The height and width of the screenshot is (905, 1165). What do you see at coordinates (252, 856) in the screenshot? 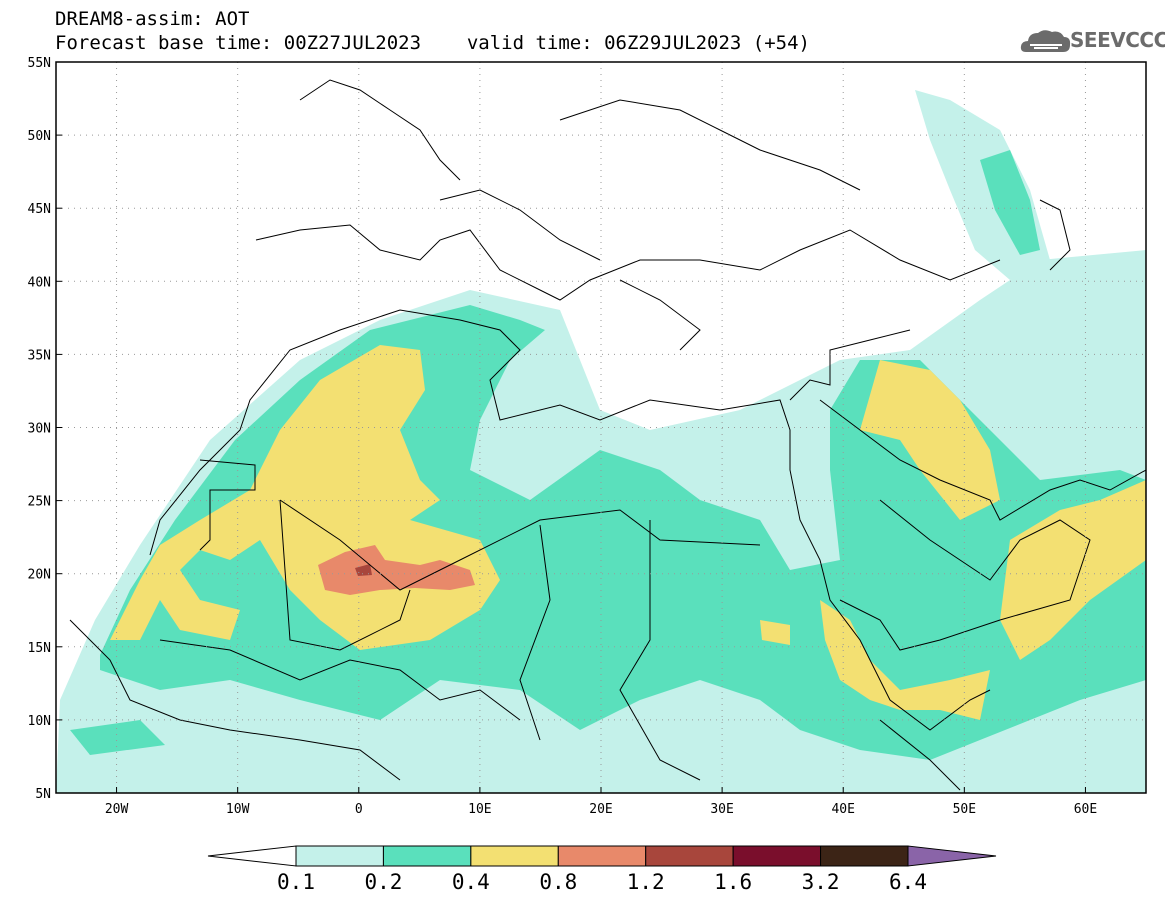
I see `colorbar-left-arrow` at bounding box center [252, 856].